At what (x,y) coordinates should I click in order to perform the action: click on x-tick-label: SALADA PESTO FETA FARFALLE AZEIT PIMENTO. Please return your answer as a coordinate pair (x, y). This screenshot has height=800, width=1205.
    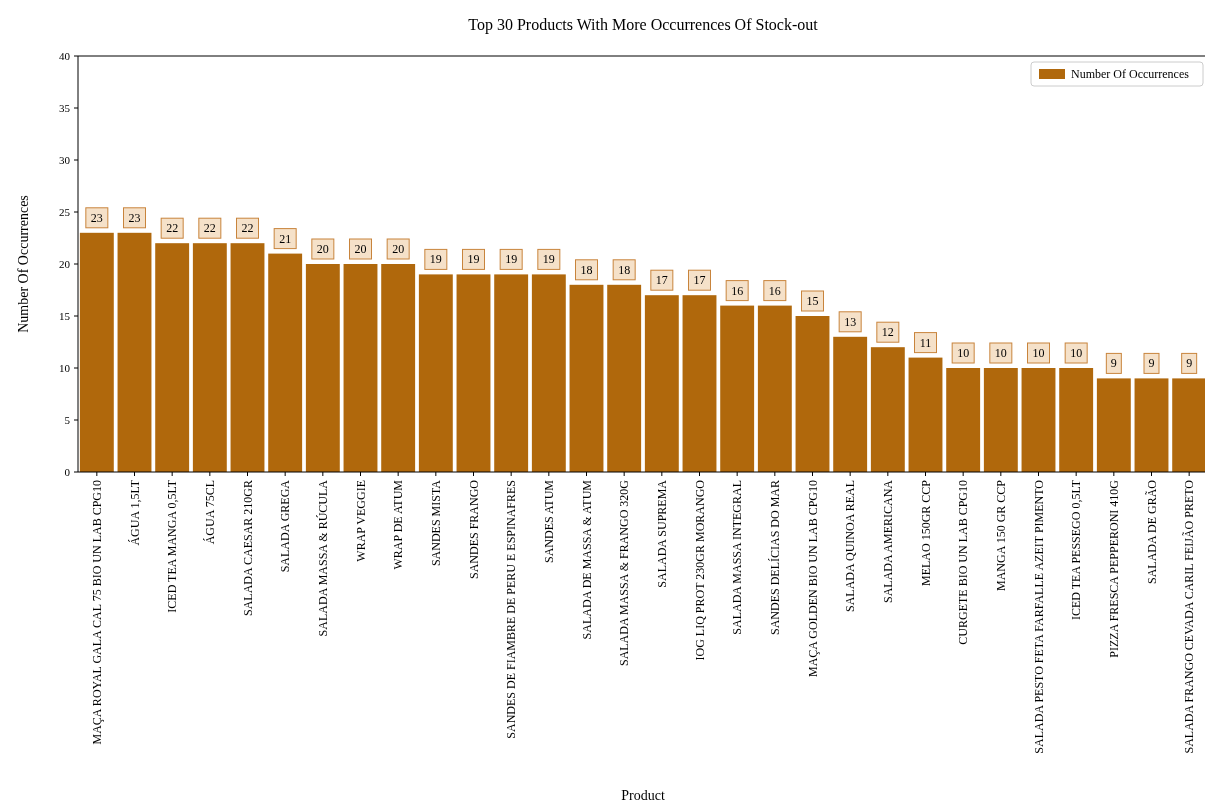
    Looking at the image, I should click on (1038, 616).